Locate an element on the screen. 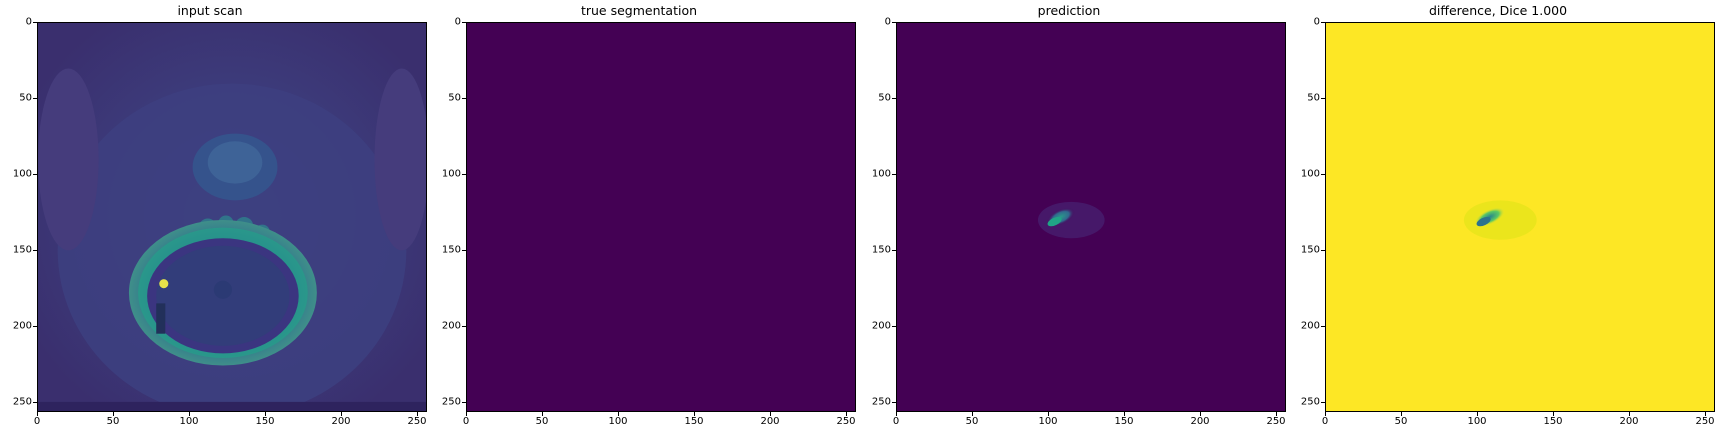 This screenshot has width=1728, height=432. panel-title: true segmentation is located at coordinates (639, 10).